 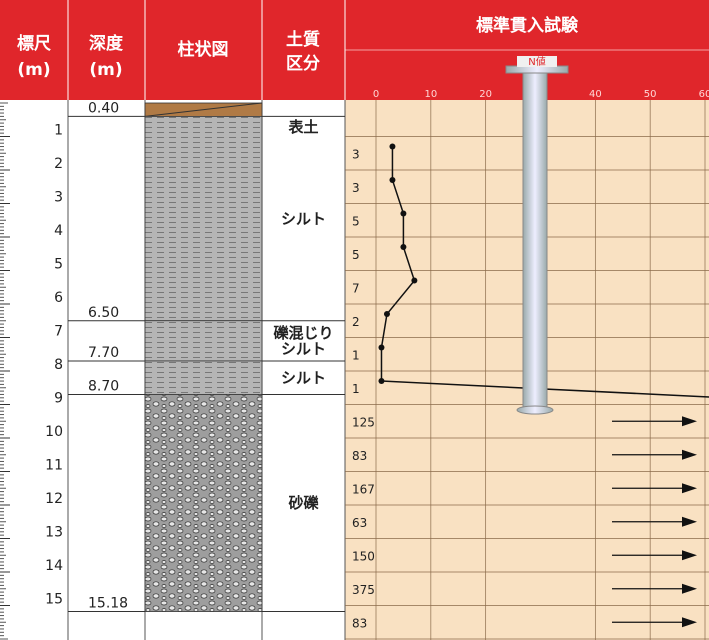 I want to click on x-tick-label: 10, so click(x=430, y=94).